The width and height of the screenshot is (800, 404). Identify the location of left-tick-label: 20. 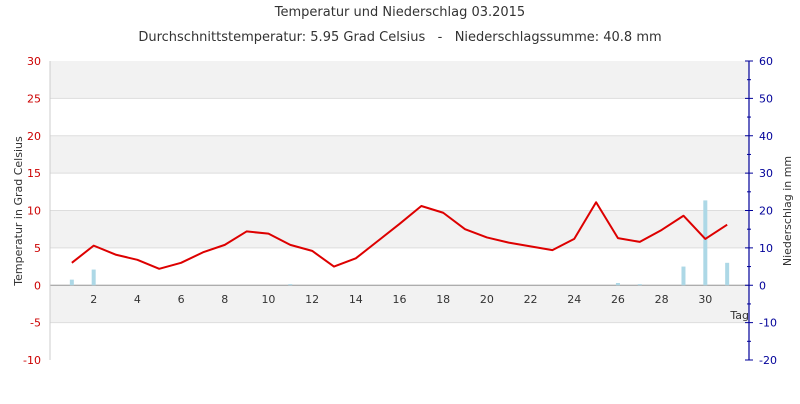
(34, 136).